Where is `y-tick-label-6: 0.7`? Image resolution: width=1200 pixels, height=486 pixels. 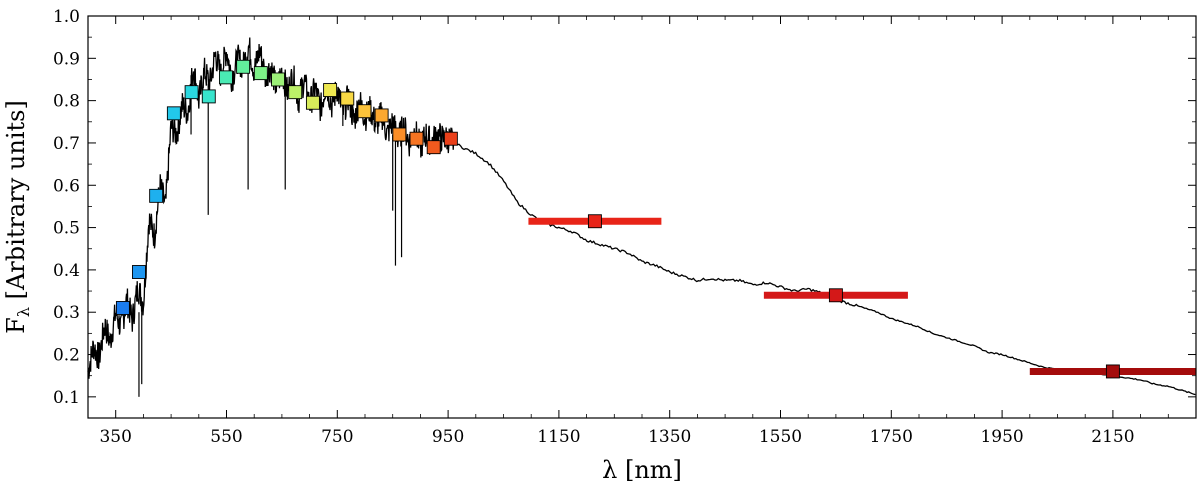 y-tick-label-6: 0.7 is located at coordinates (66, 144).